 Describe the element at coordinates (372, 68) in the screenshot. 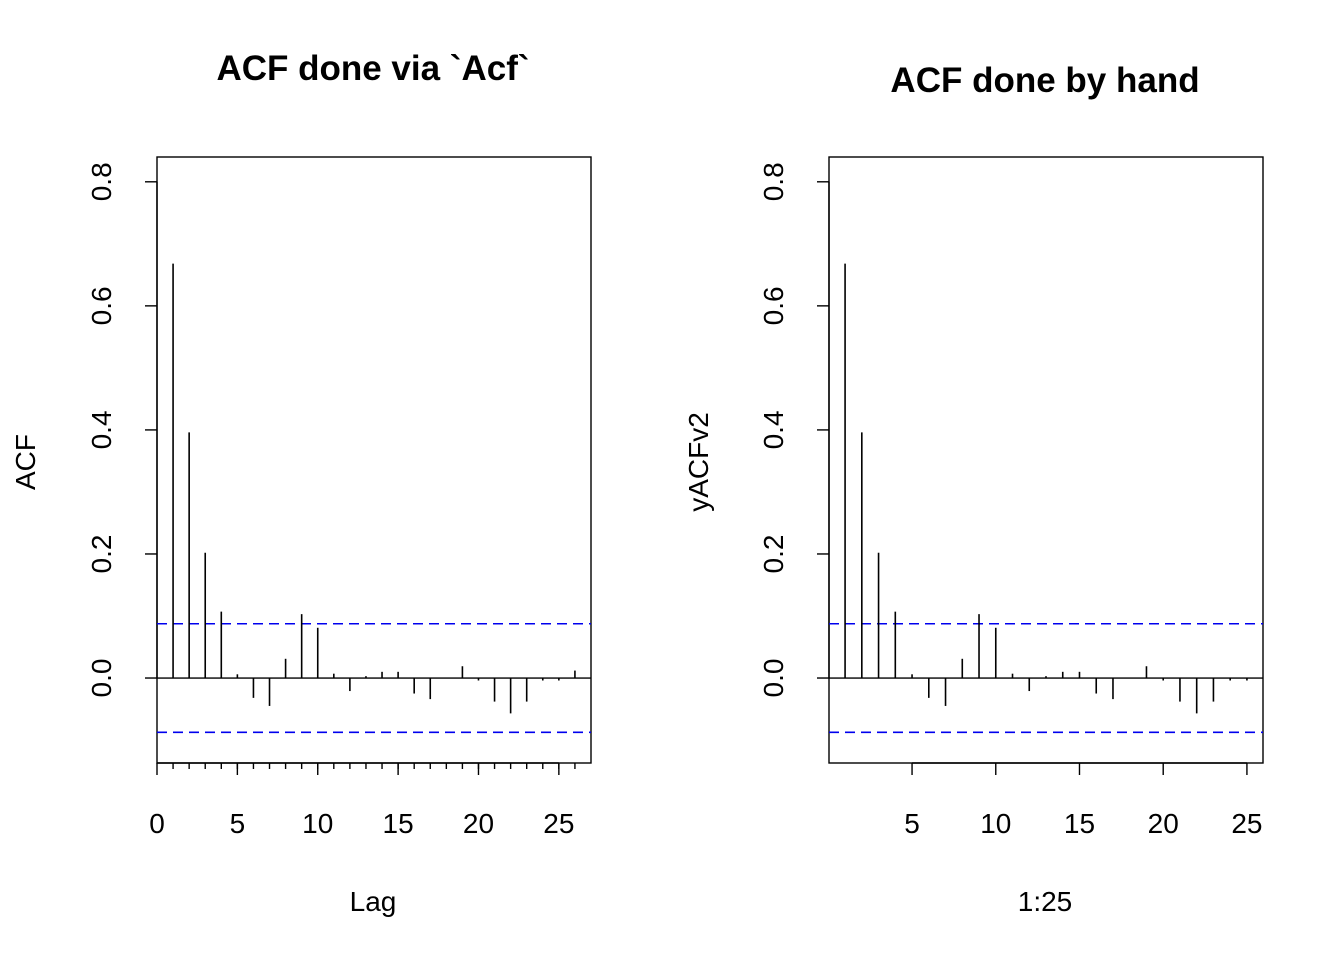

I see `chart-title: ACF done via `Acf`` at that location.